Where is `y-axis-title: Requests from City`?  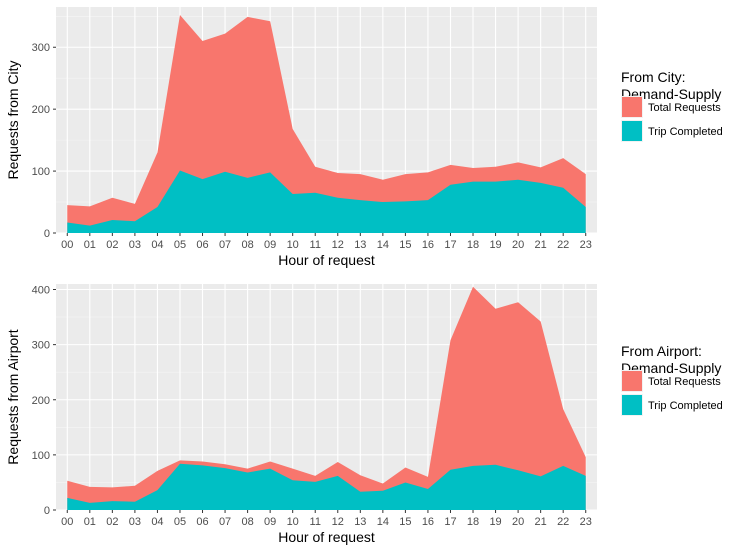 y-axis-title: Requests from City is located at coordinates (13, 119).